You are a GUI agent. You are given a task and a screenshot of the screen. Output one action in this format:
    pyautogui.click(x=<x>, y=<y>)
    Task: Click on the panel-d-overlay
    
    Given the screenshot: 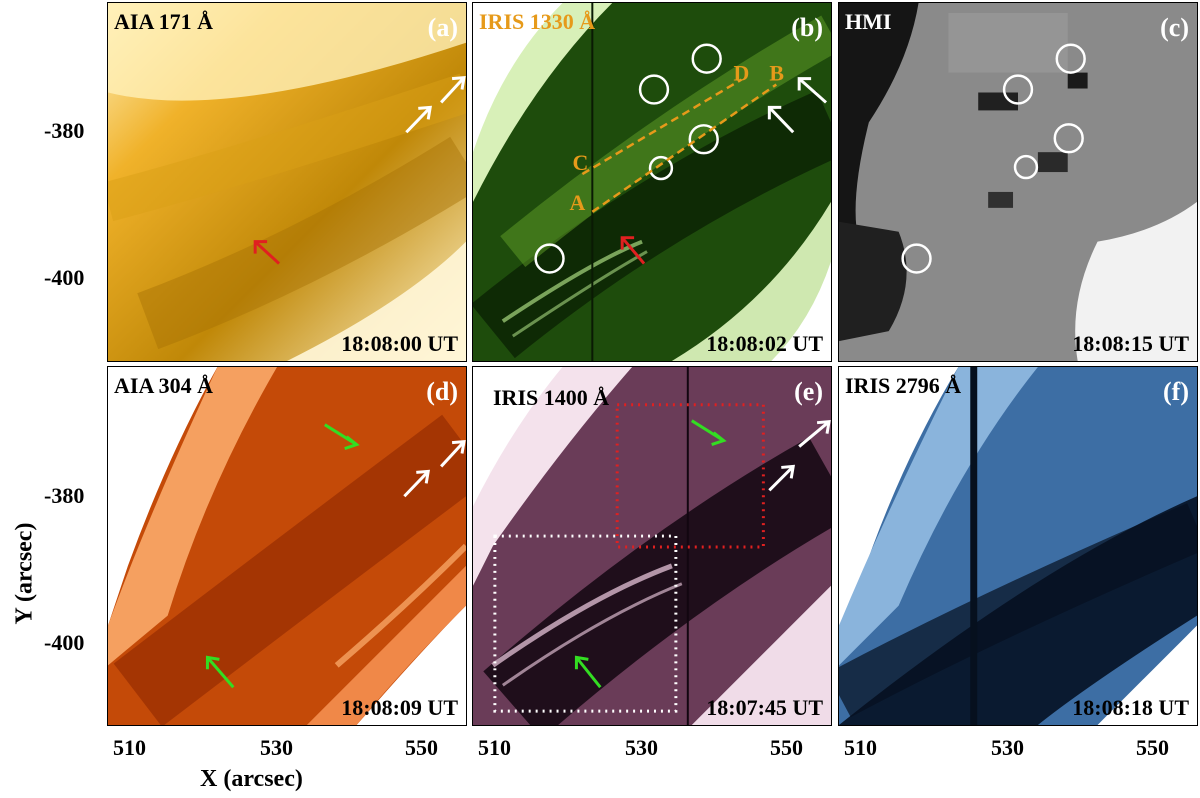 What is the action you would take?
    pyautogui.click(x=335, y=556)
    